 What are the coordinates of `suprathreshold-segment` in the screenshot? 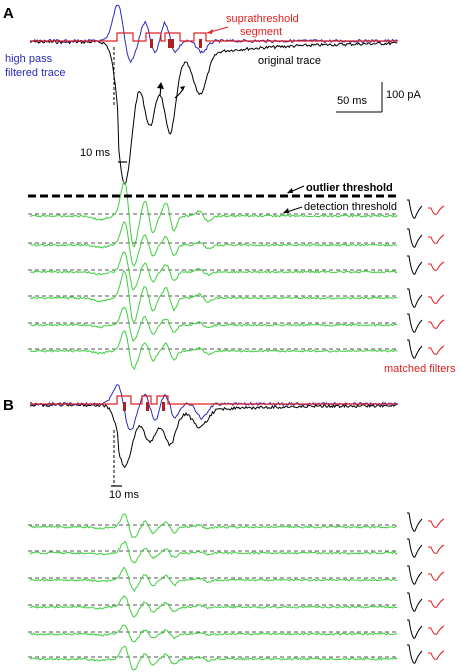 It's located at (214, 37).